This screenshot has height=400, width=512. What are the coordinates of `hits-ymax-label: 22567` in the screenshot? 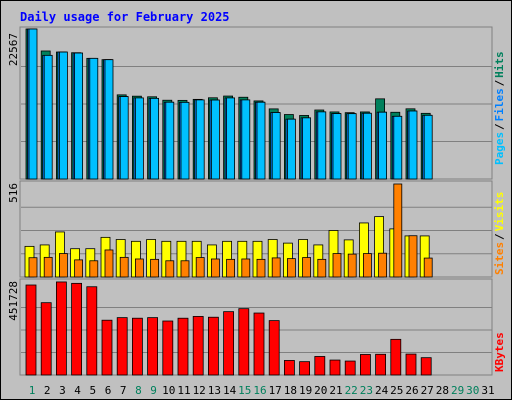 It's located at (13, 49).